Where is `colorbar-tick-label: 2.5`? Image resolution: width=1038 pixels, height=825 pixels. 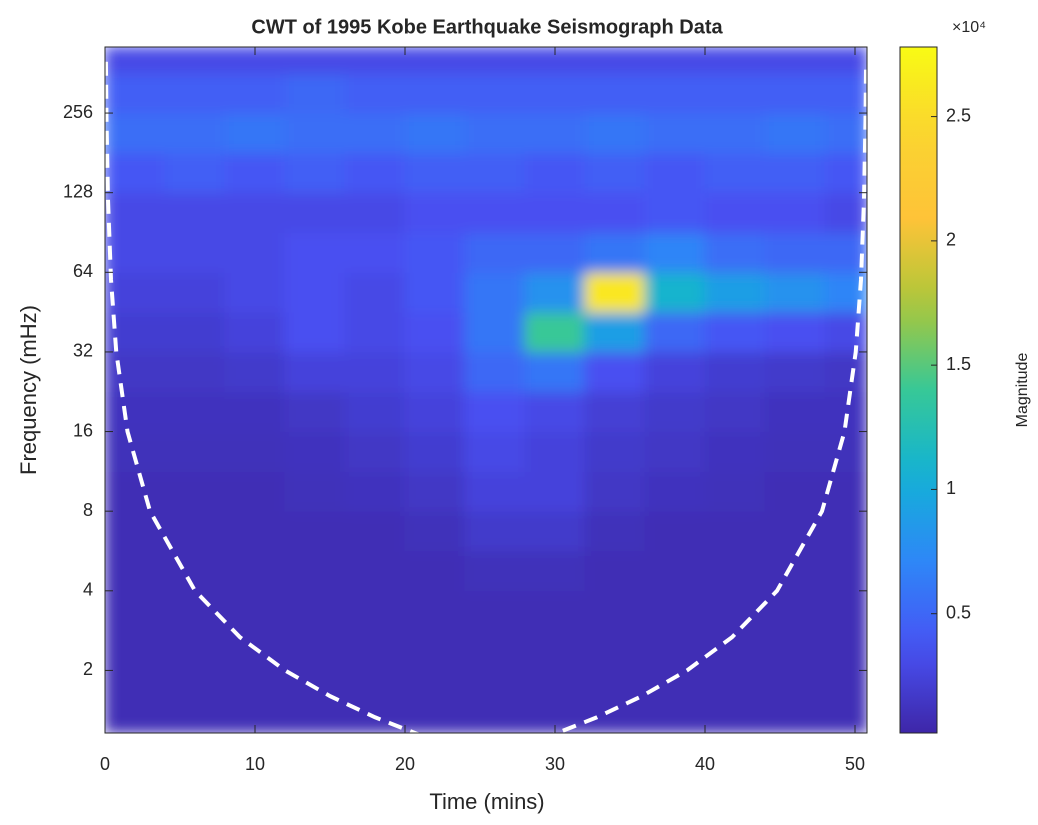
colorbar-tick-label: 2.5 is located at coordinates (958, 115).